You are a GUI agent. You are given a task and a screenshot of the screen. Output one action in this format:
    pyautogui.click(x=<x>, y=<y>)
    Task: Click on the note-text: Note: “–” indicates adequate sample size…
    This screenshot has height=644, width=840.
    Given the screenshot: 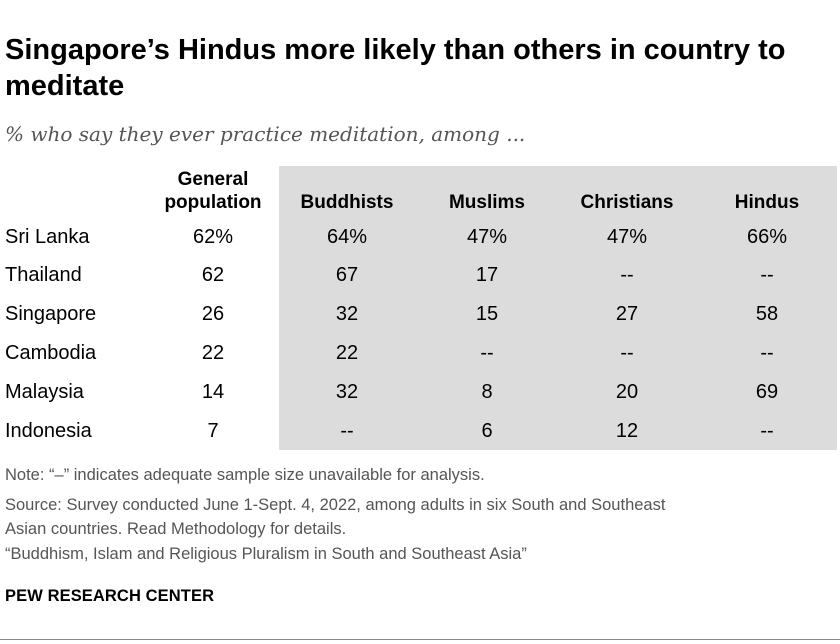 What is the action you would take?
    pyautogui.click(x=245, y=475)
    